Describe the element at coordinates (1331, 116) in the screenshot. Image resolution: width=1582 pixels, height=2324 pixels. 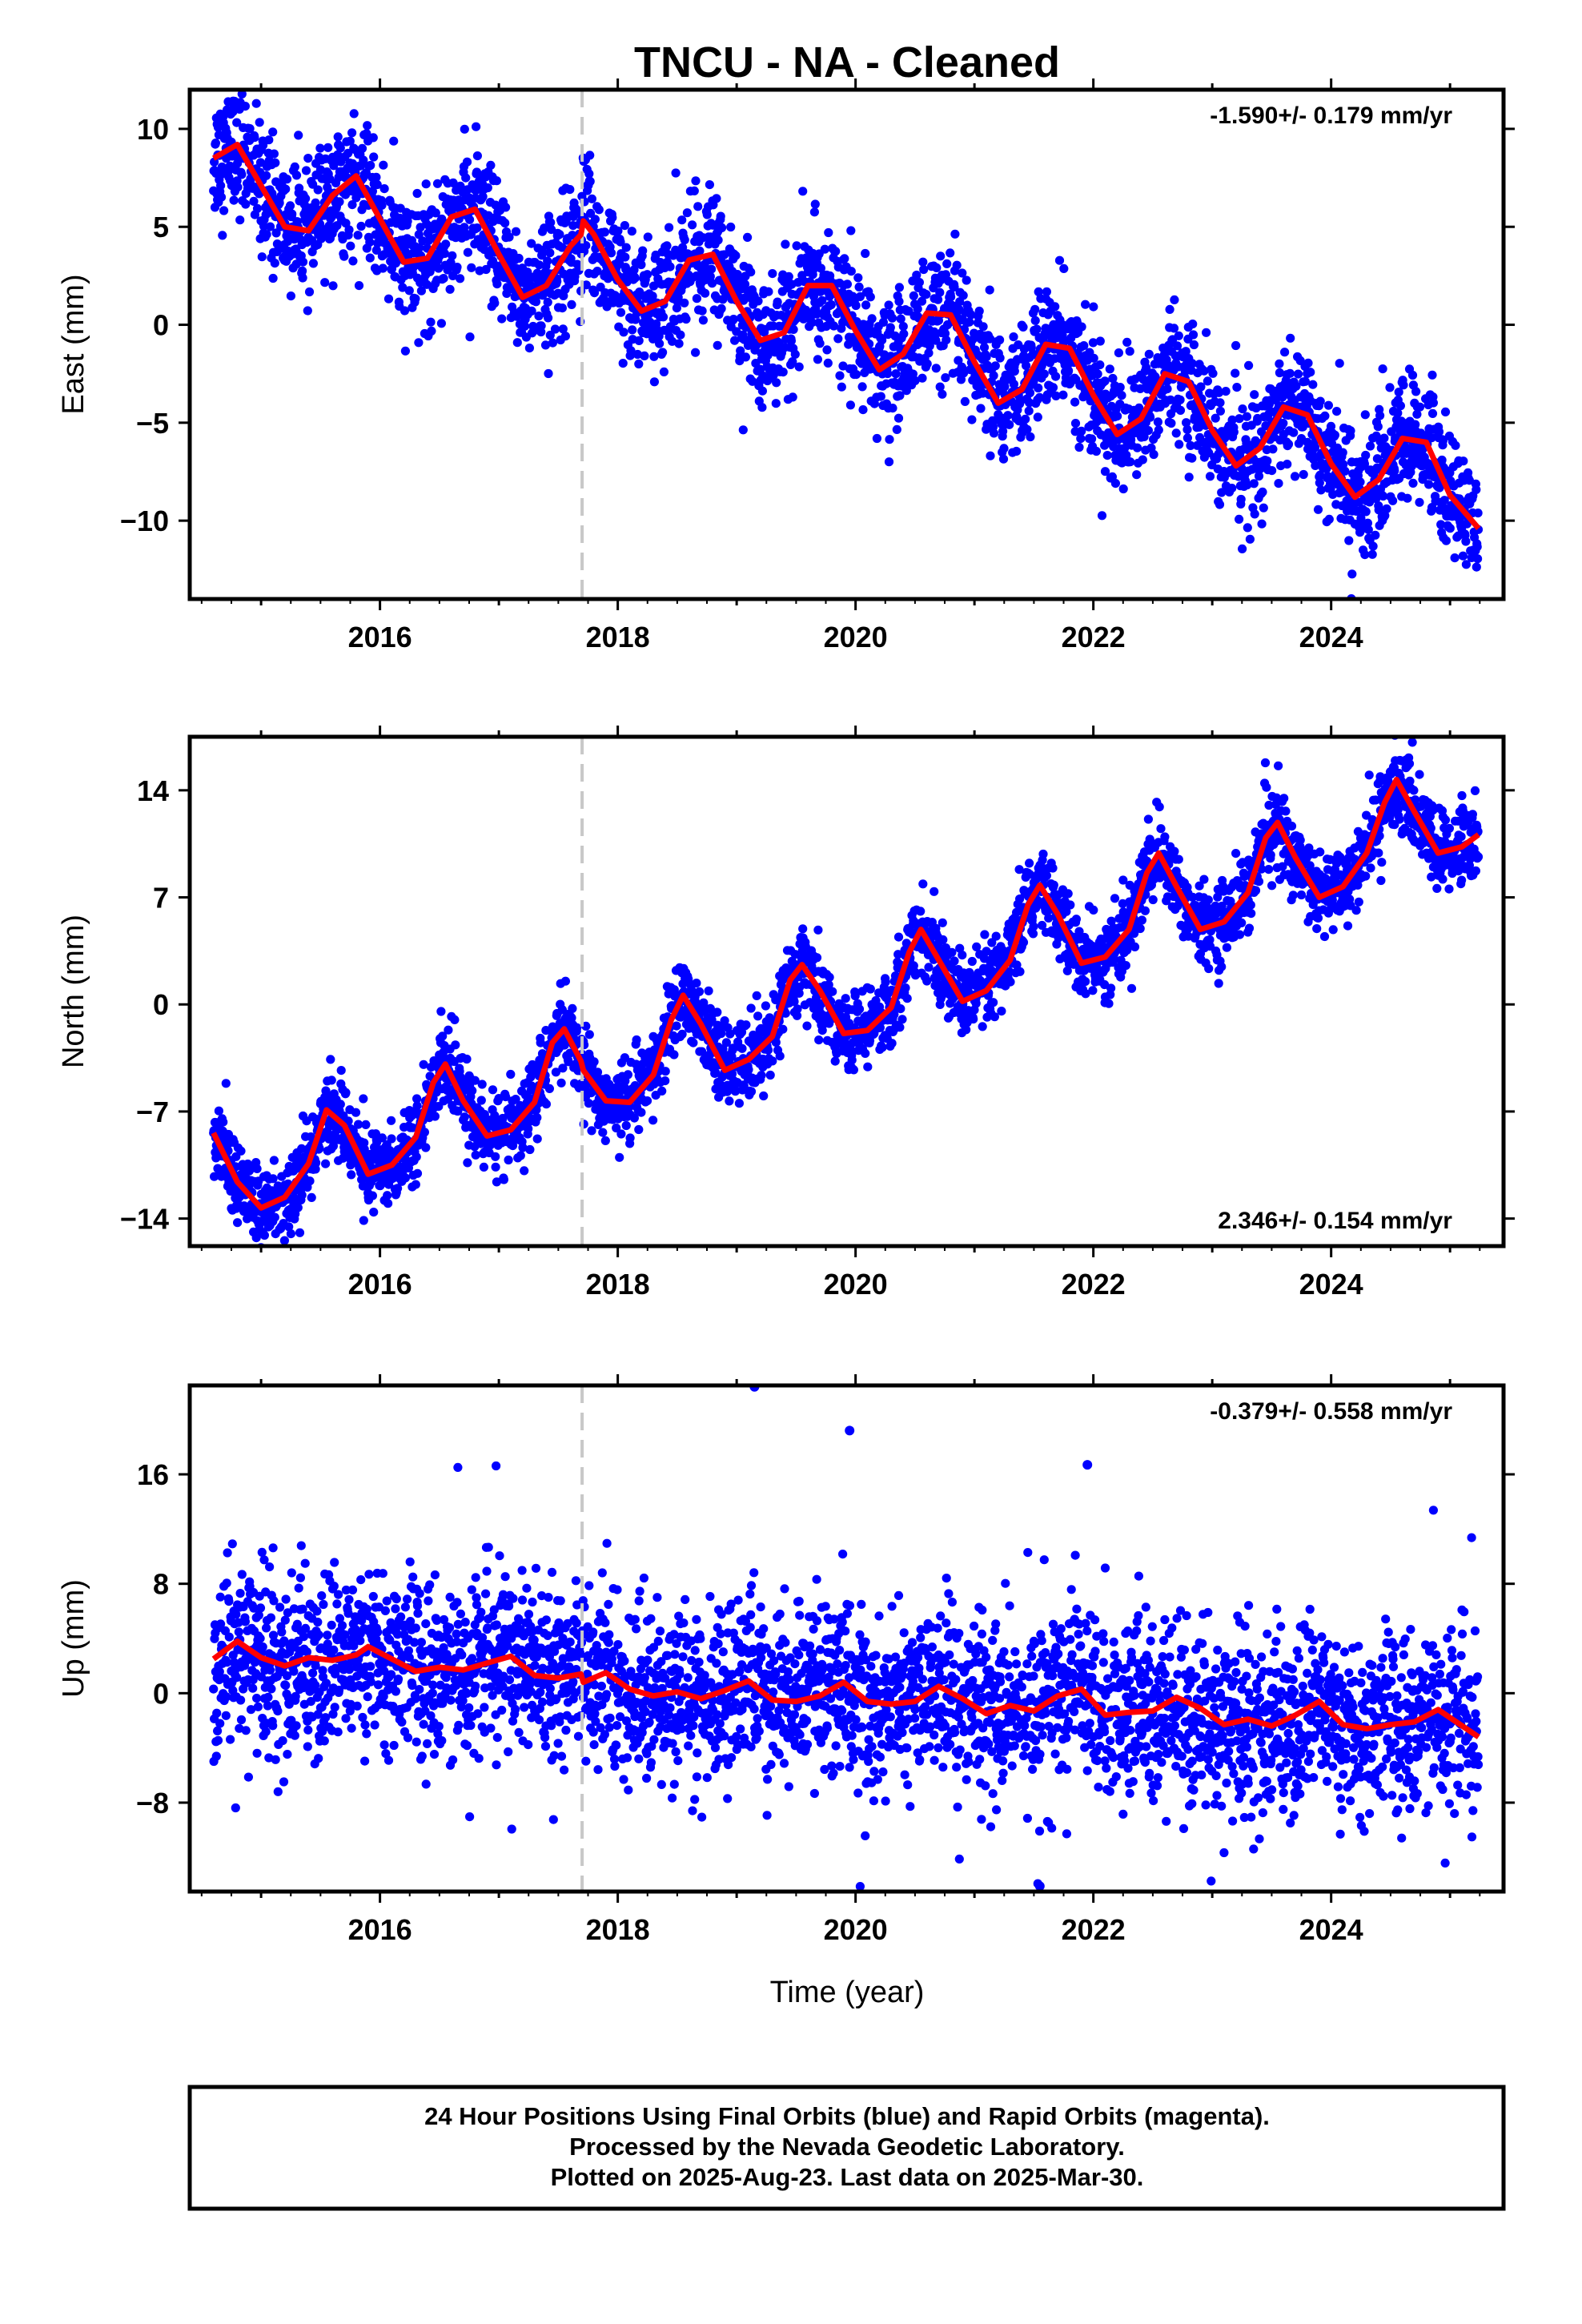
I see `rate-label: -1.590+/- 0.179 mm/yr` at that location.